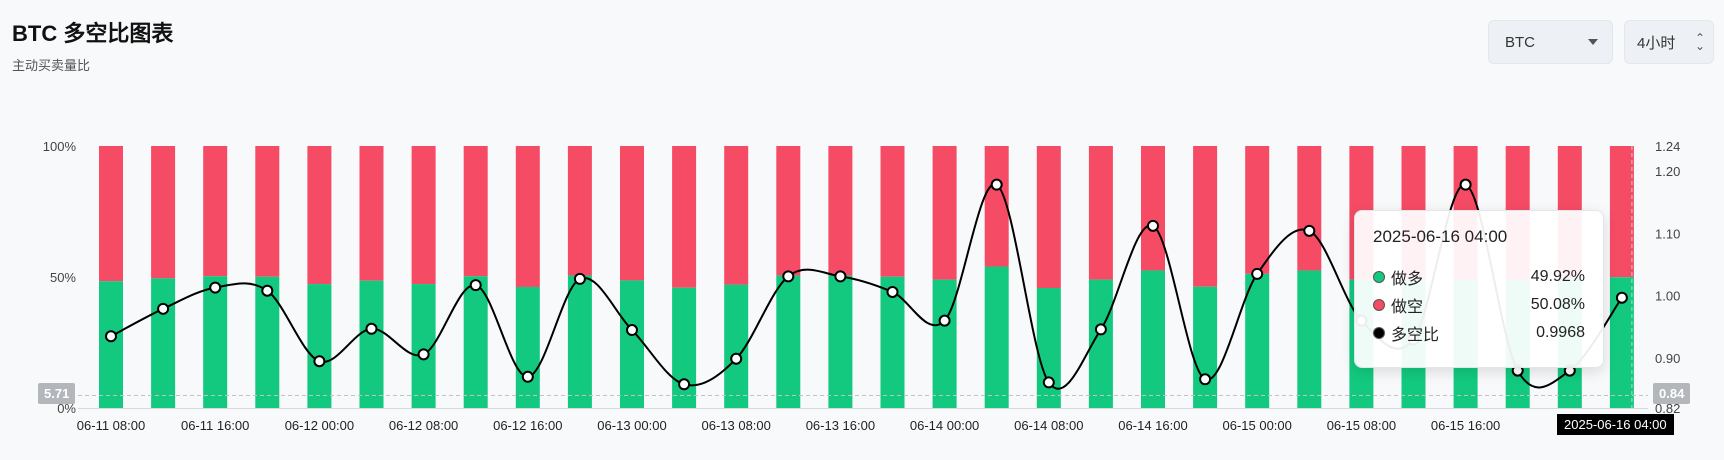  What do you see at coordinates (840, 425) in the screenshot?
I see `x-tick-label: 06-13 16:00` at bounding box center [840, 425].